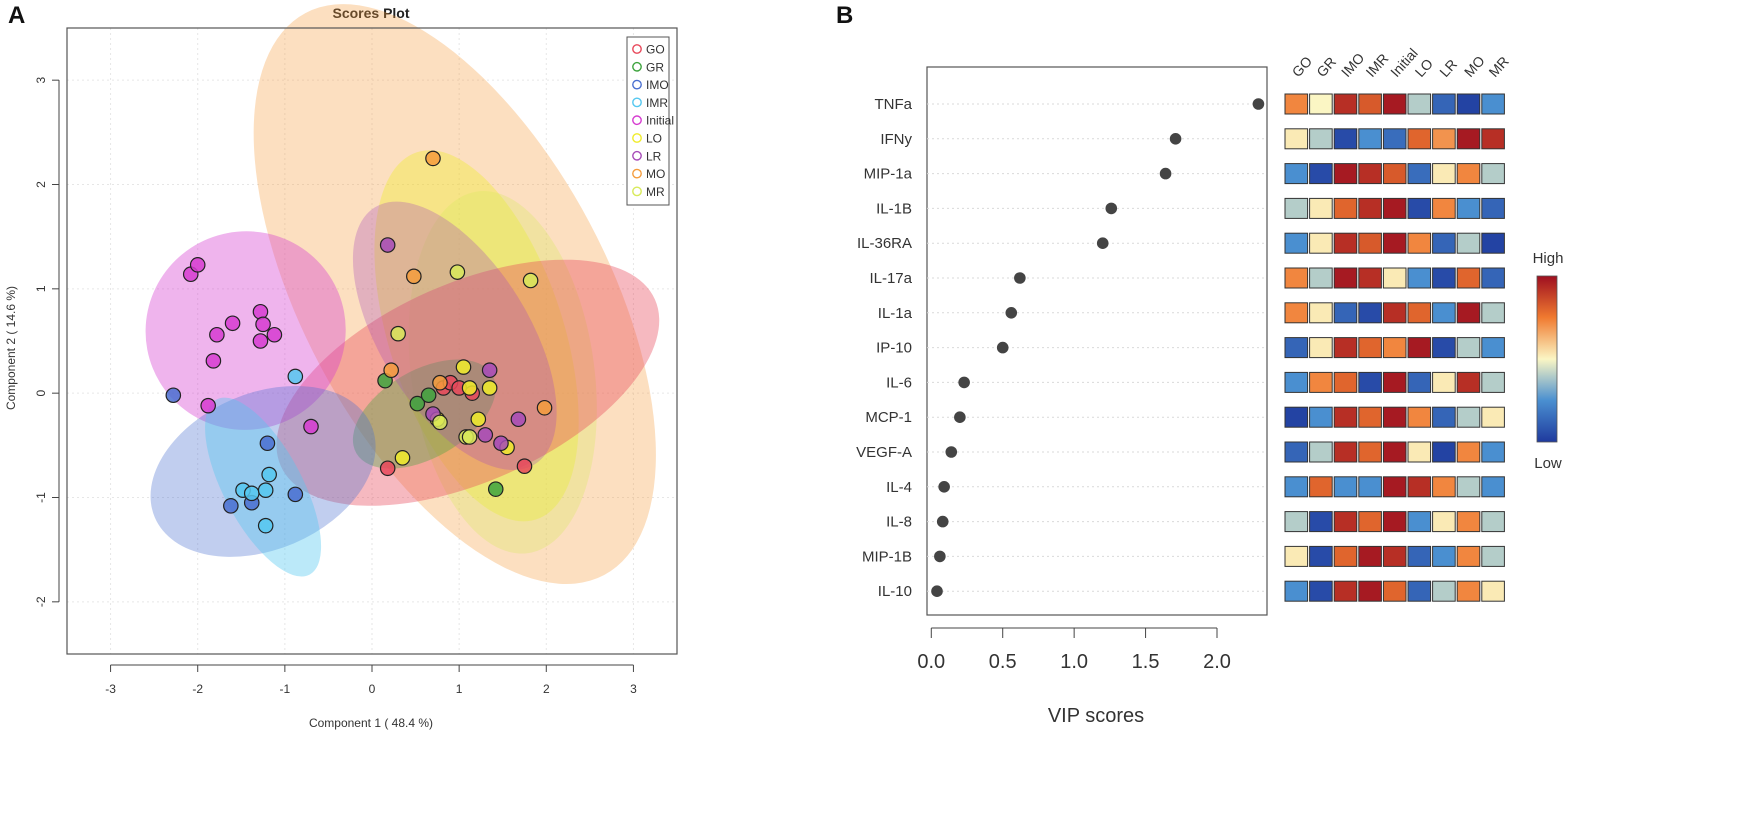 The image size is (1760, 828). Describe the element at coordinates (637, 84) in the screenshot. I see `legend-marker-imo` at that location.